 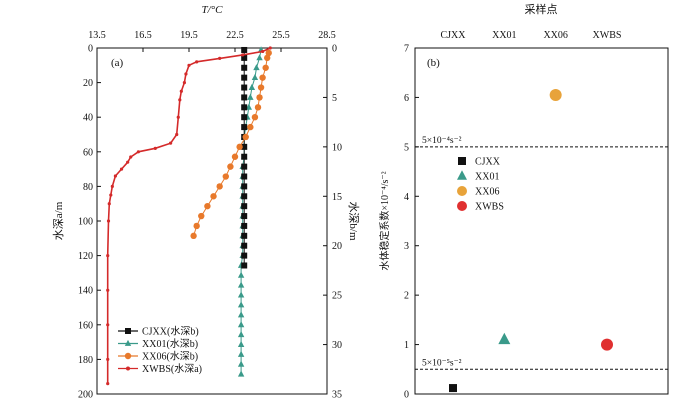 What do you see at coordinates (88, 187) in the screenshot?
I see `left-tick-label: 80` at bounding box center [88, 187].